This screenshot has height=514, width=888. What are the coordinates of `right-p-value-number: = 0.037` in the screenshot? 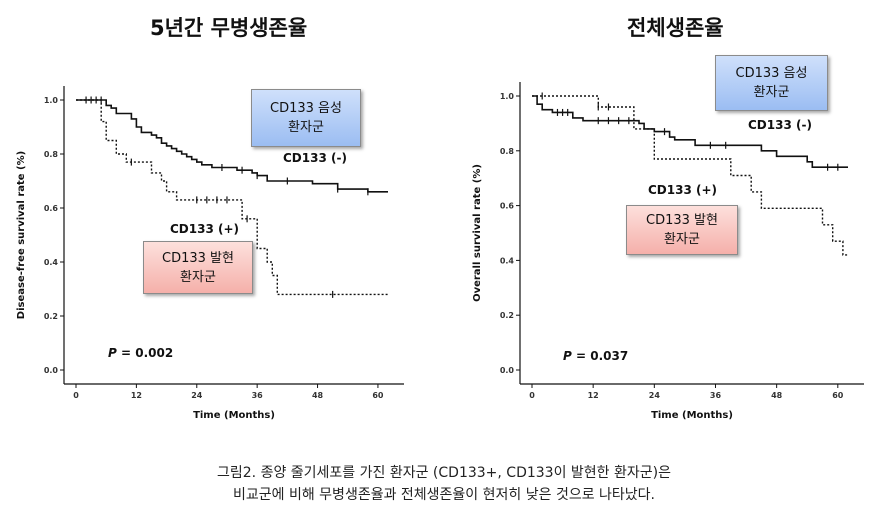 It's located at (602, 356).